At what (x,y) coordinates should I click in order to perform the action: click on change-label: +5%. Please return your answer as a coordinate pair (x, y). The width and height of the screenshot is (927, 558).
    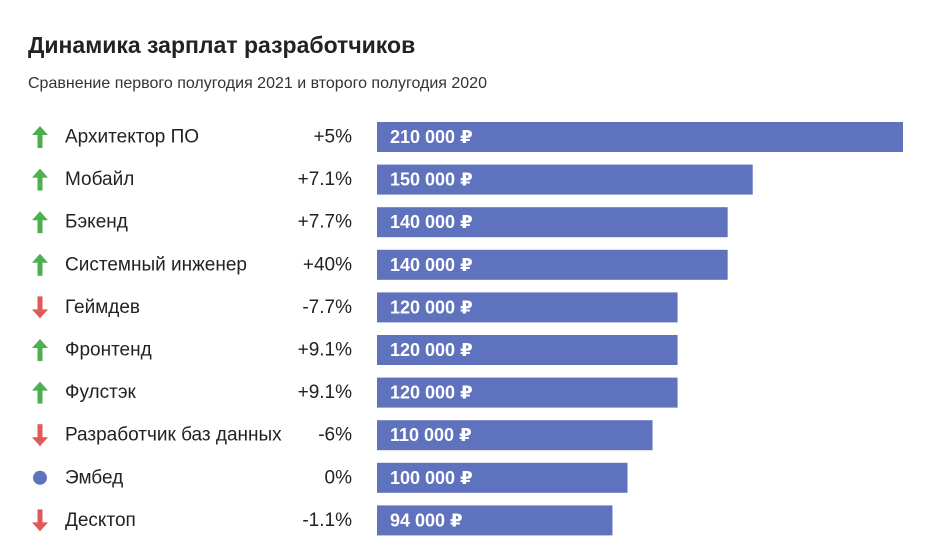
    Looking at the image, I should click on (332, 137).